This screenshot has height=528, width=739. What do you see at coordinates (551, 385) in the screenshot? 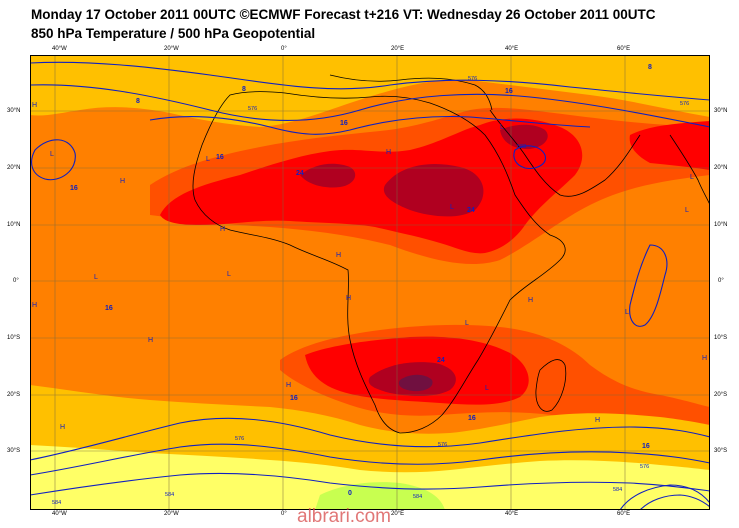
I see `coastline-madagascar` at bounding box center [551, 385].